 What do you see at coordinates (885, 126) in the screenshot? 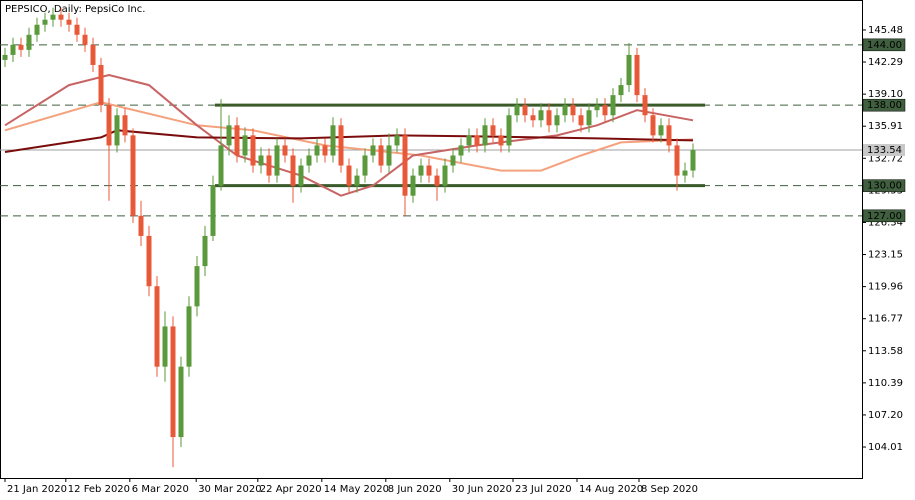
I see `y-tick-label: 135.91` at bounding box center [885, 126].